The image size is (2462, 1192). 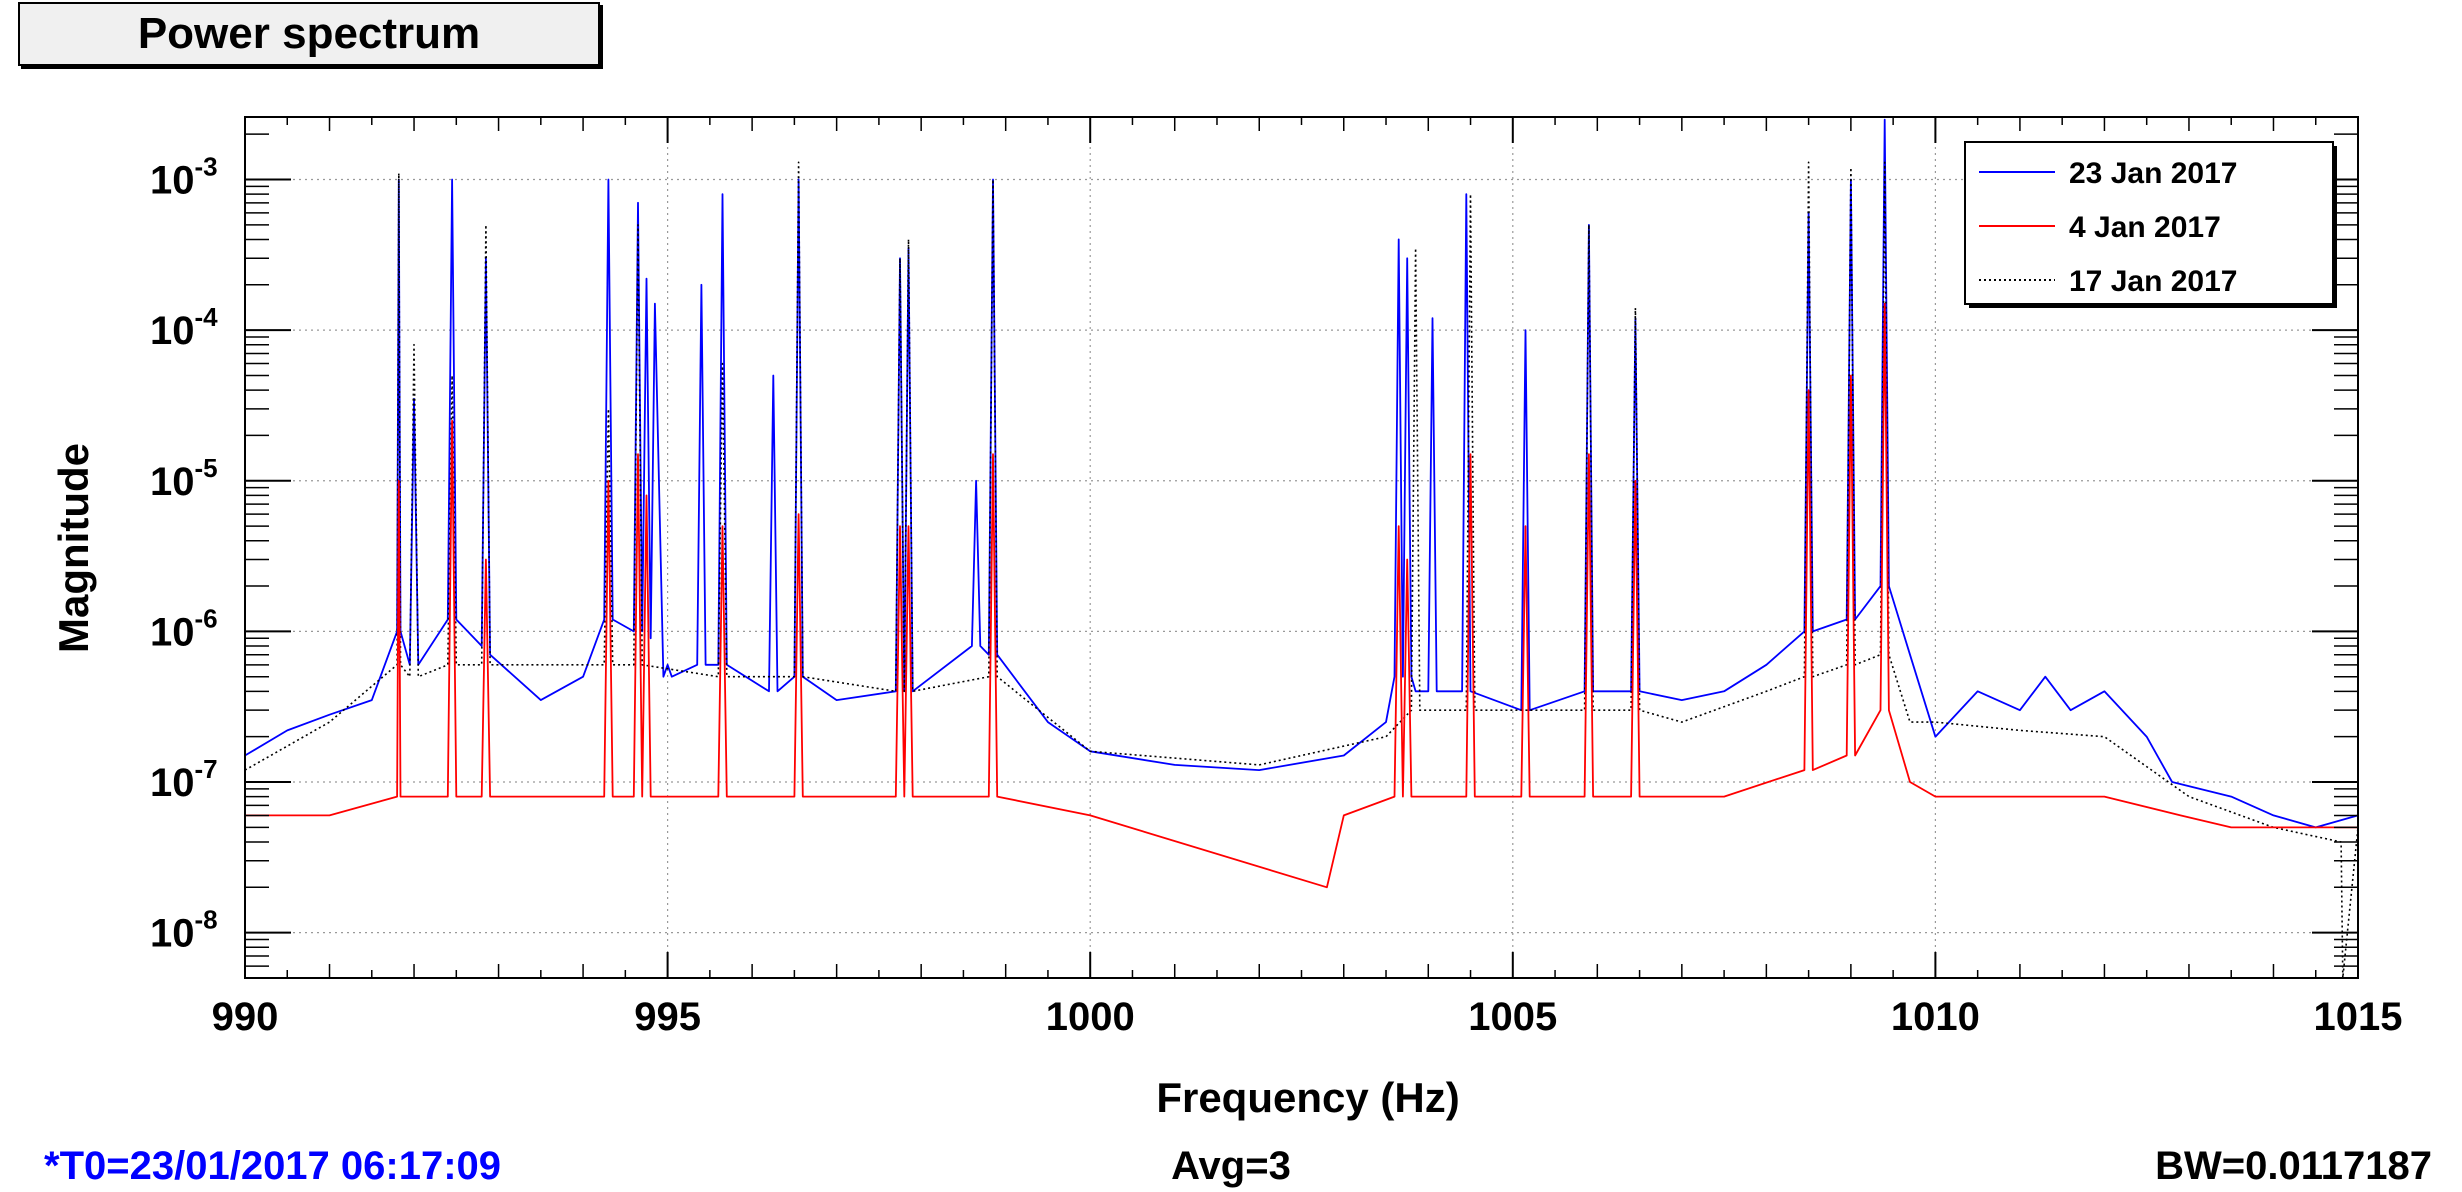 What do you see at coordinates (1935, 1017) in the screenshot?
I see `x-tick-label: 1010` at bounding box center [1935, 1017].